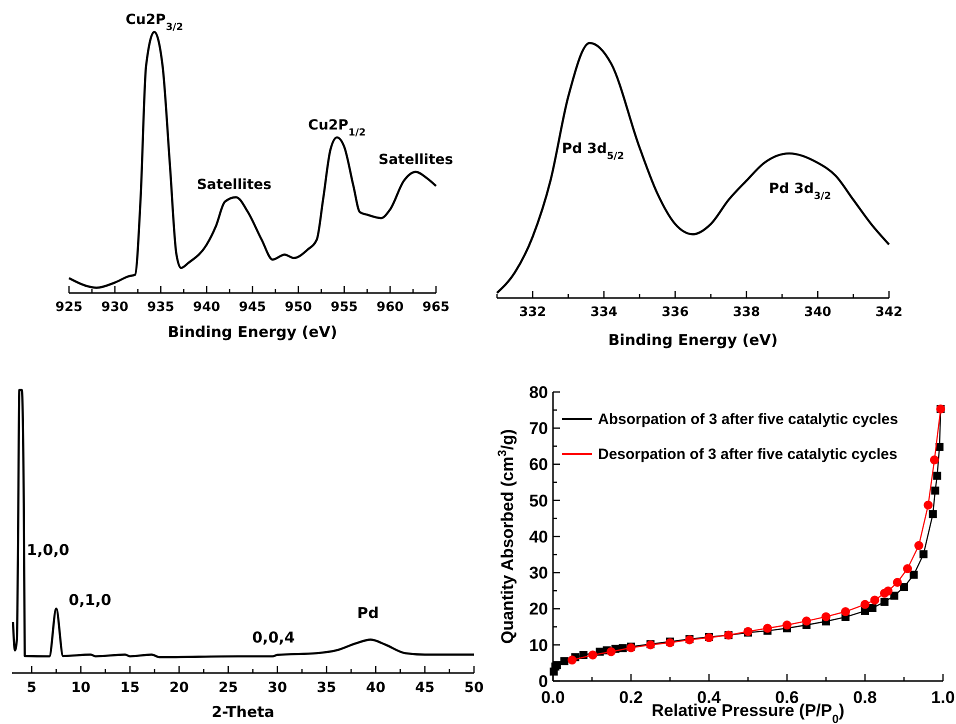  I want to click on x-tick-label: 40, so click(376, 688).